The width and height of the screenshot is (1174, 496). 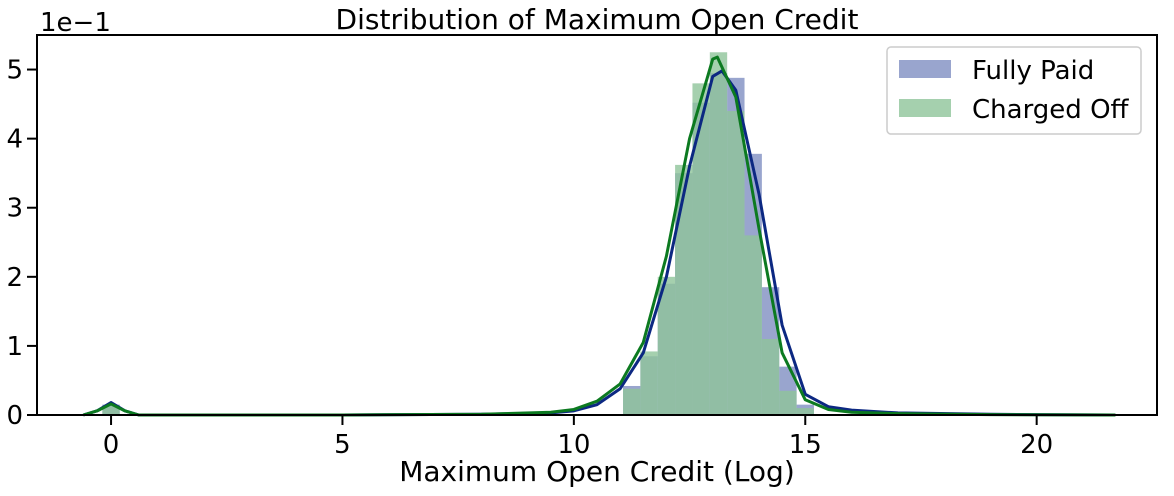 What do you see at coordinates (805, 445) in the screenshot?
I see `x-tick-label: 15` at bounding box center [805, 445].